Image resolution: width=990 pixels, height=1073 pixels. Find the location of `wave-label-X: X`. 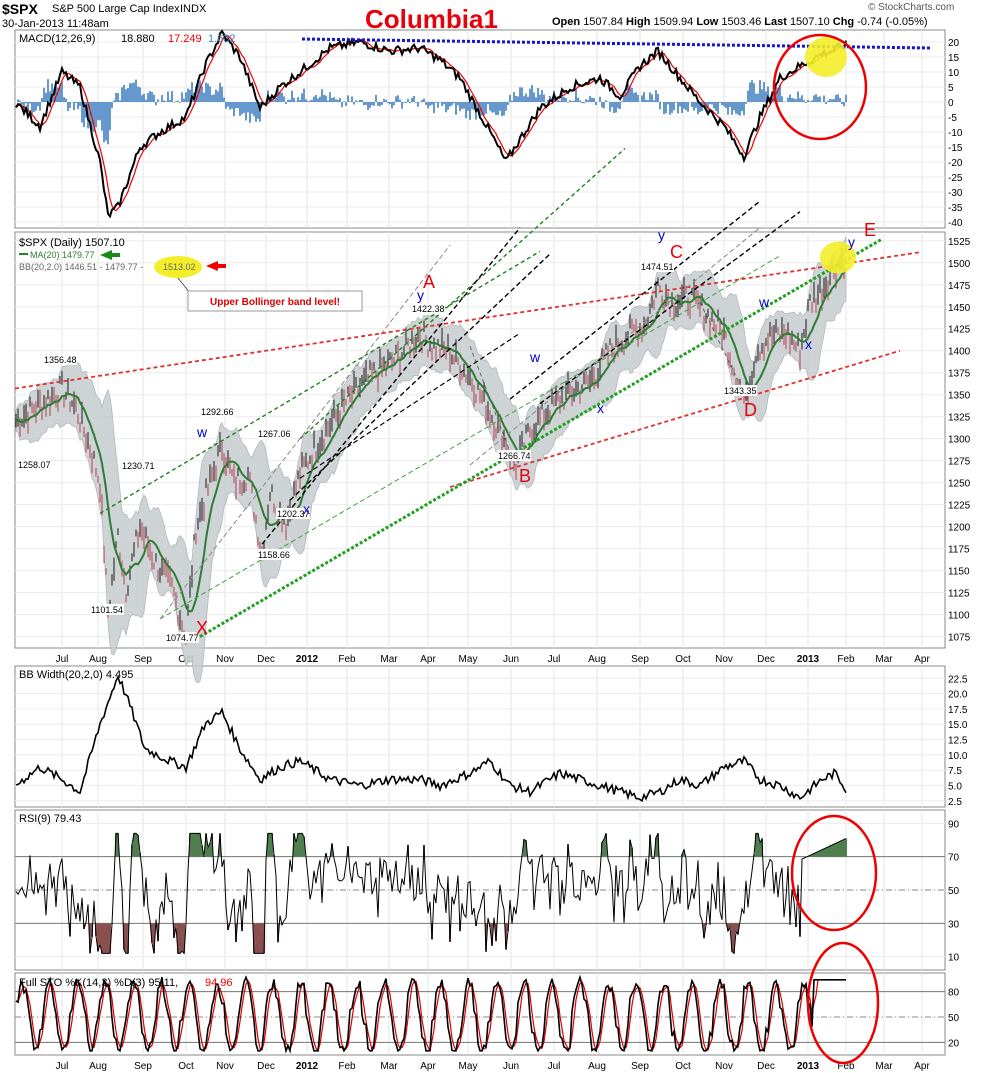

wave-label-X: X is located at coordinates (202, 628).